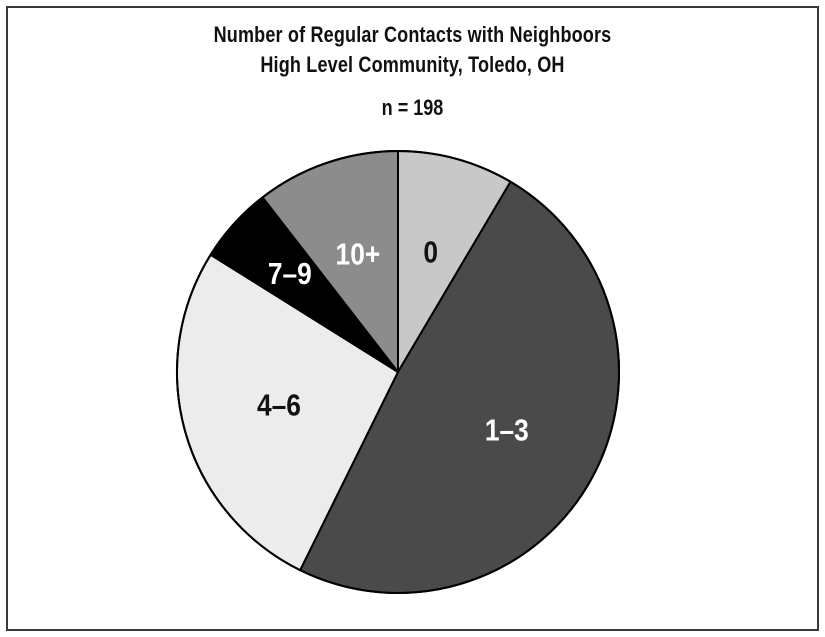  What do you see at coordinates (290, 274) in the screenshot?
I see `pie-slice-label-3: 7–9` at bounding box center [290, 274].